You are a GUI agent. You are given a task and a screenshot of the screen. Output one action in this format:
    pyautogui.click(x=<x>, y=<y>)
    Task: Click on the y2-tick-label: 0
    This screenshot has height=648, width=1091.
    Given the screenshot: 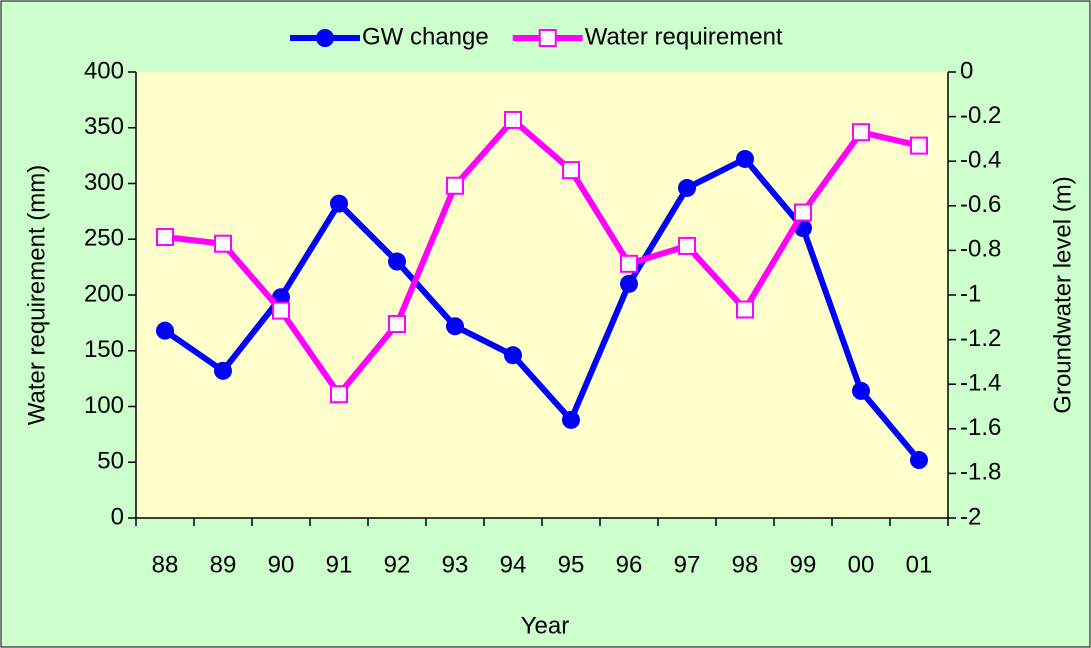 What is the action you would take?
    pyautogui.click(x=966, y=70)
    